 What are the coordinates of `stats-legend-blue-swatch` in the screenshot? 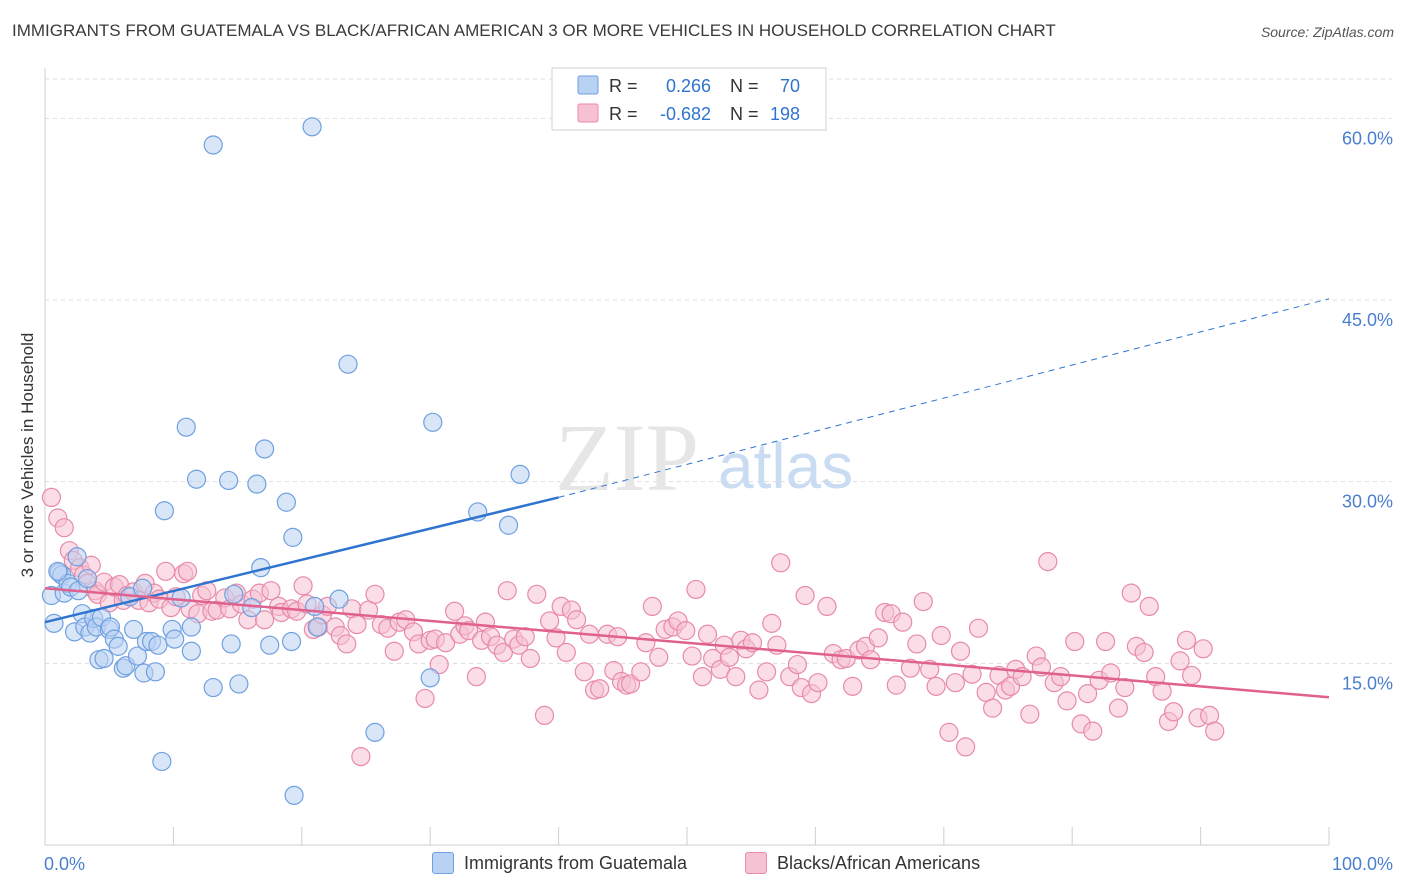 It's located at (588, 85).